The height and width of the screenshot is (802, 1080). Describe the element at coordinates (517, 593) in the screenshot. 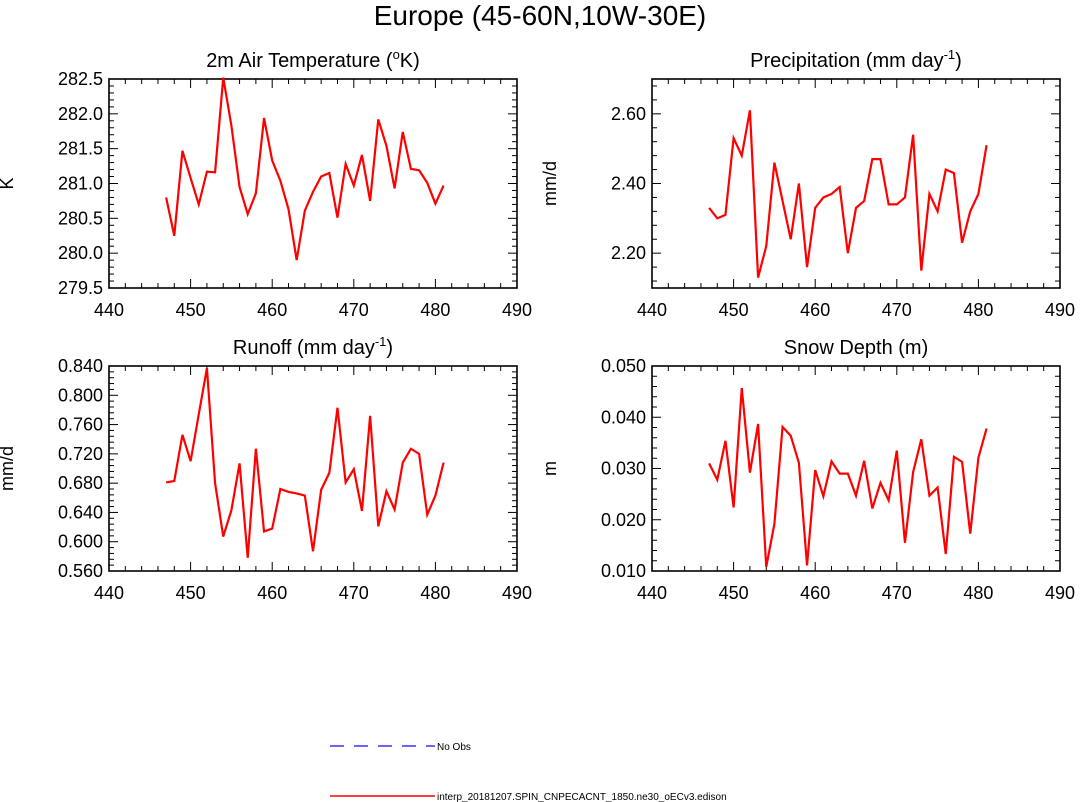

I see `runoff-x-tick-label: 490` at that location.